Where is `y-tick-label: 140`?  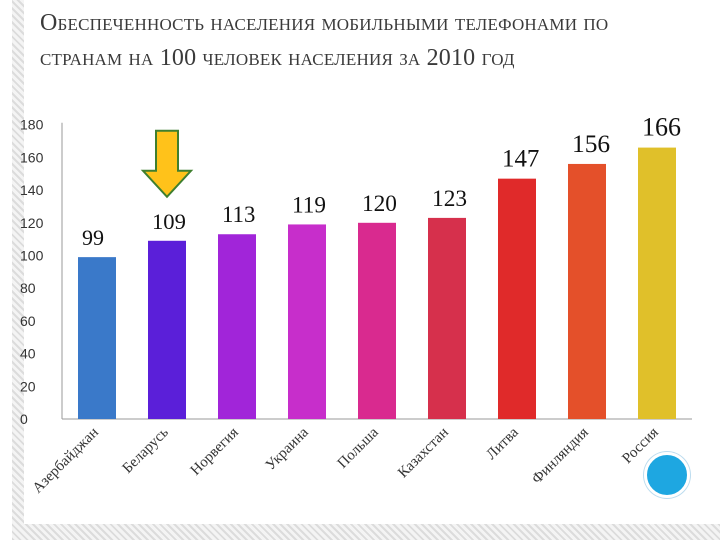
y-tick-label: 140 is located at coordinates (32, 190).